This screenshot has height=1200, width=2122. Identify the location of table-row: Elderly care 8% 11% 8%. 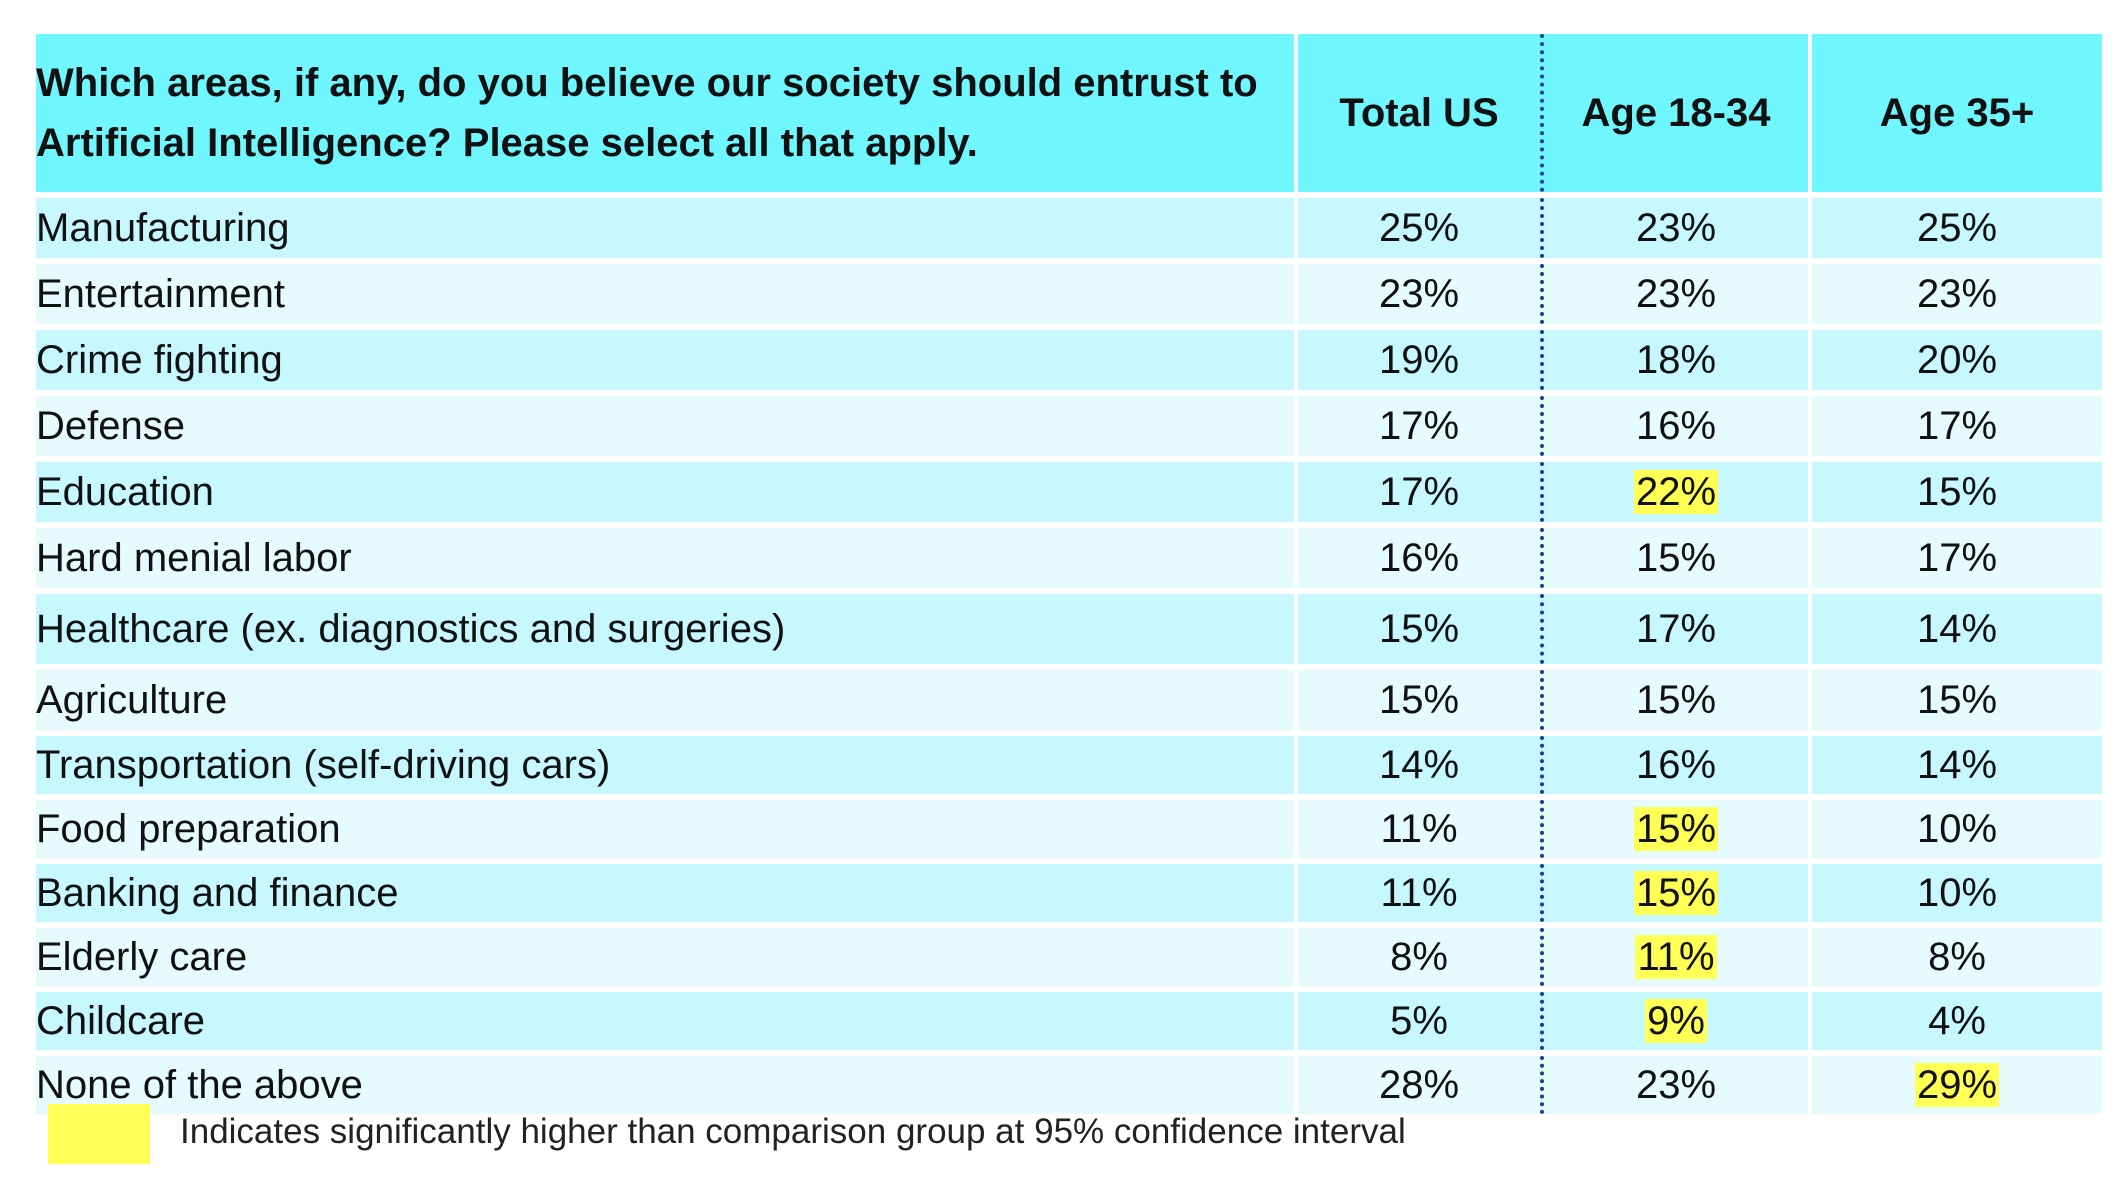
(1069, 957).